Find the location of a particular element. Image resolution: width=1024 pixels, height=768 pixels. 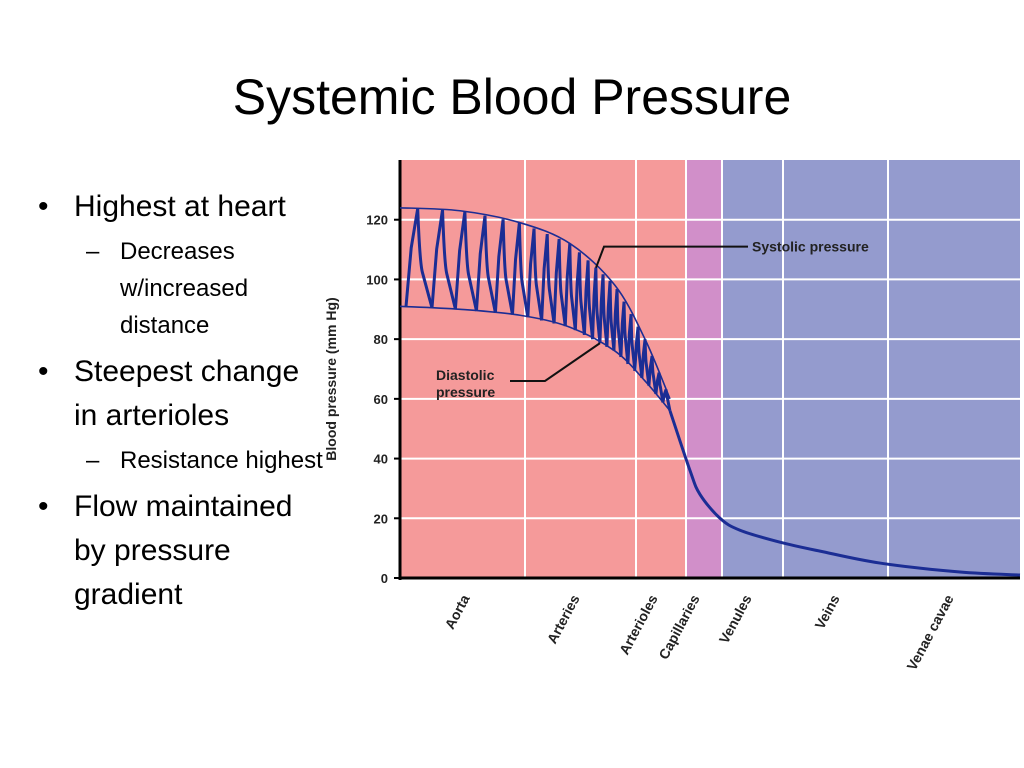

y-tick-label: 40 is located at coordinates (381, 459).